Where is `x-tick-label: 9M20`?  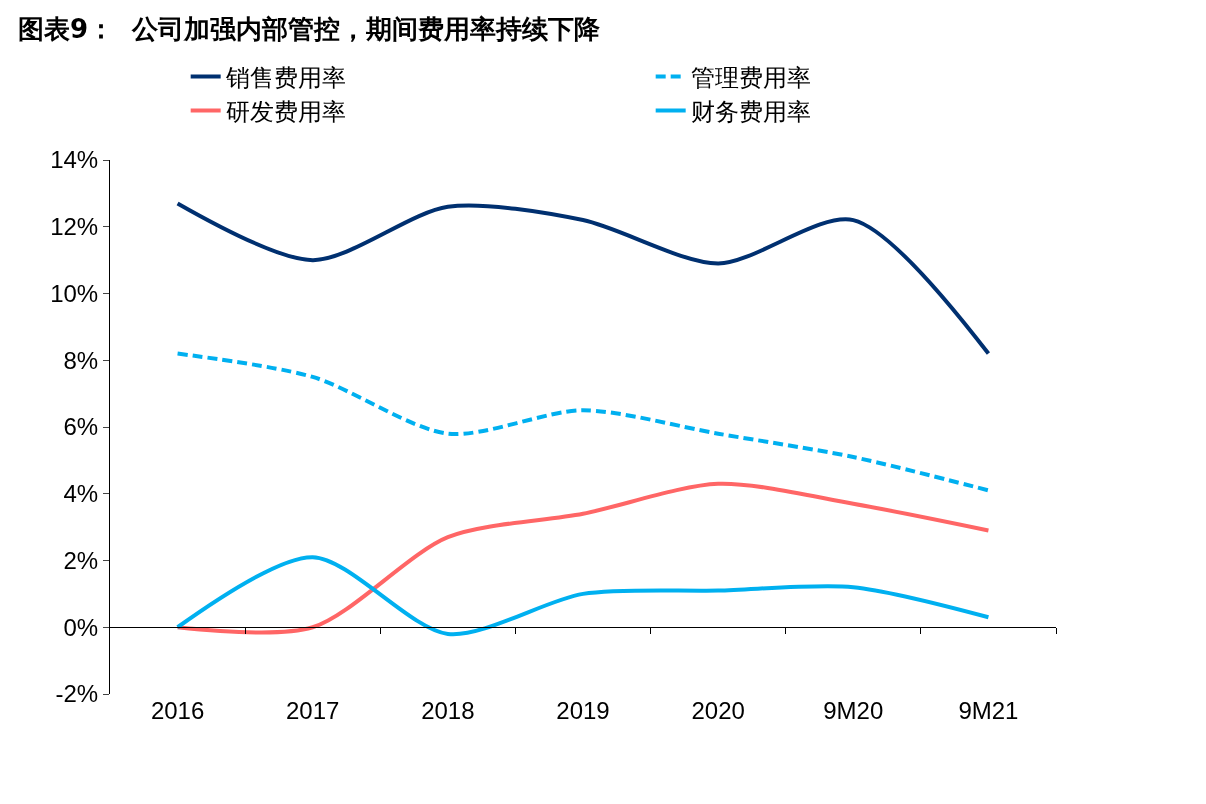 x-tick-label: 9M20 is located at coordinates (853, 710).